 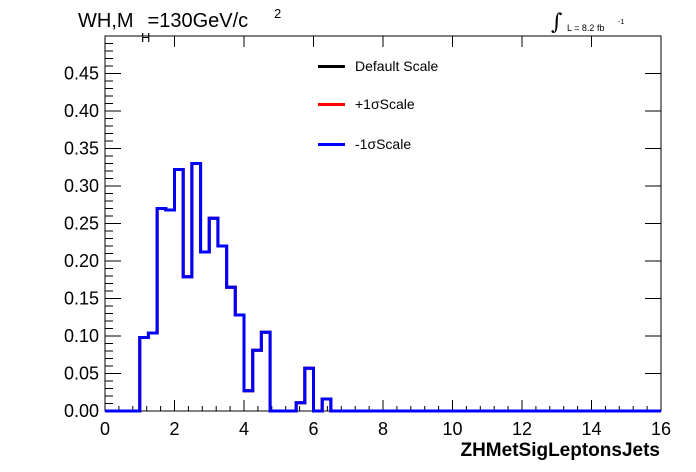 What do you see at coordinates (661, 429) in the screenshot?
I see `x-tick-label: 16` at bounding box center [661, 429].